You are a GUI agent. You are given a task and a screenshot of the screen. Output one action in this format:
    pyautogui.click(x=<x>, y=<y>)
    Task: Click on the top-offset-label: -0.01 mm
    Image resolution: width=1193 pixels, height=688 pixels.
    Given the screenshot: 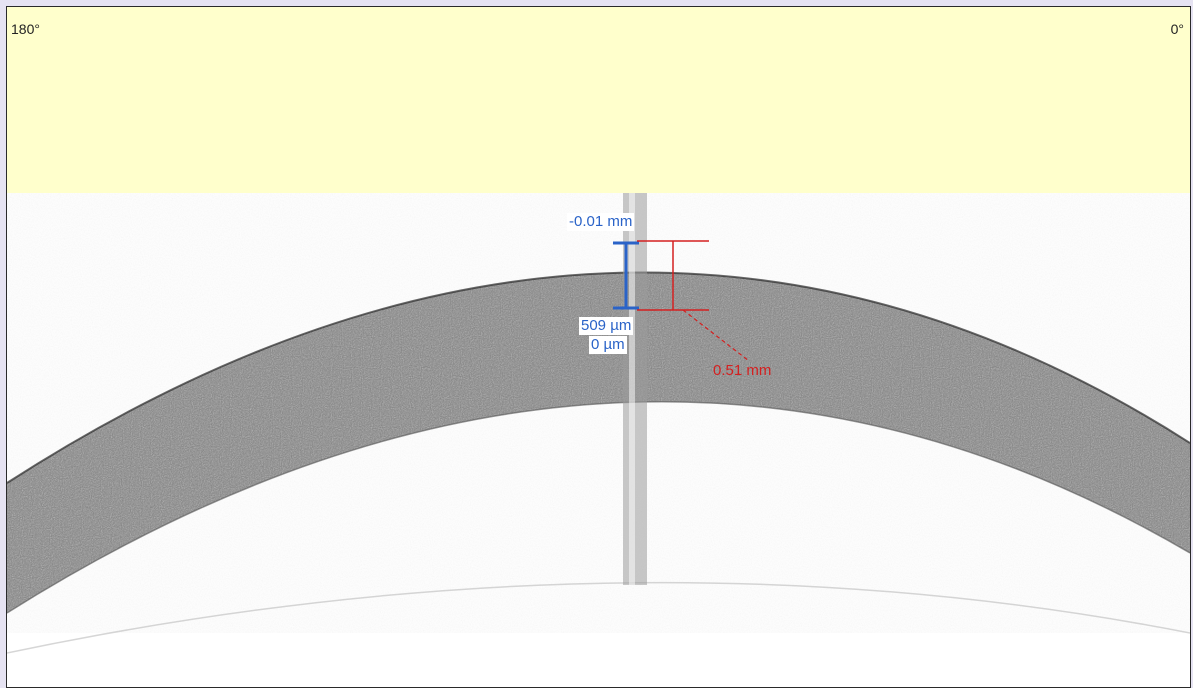 What is the action you would take?
    pyautogui.click(x=601, y=222)
    